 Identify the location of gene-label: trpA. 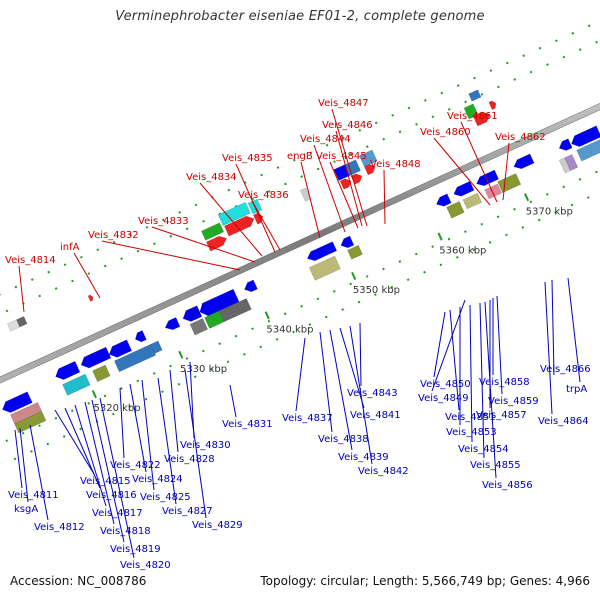
(576, 389).